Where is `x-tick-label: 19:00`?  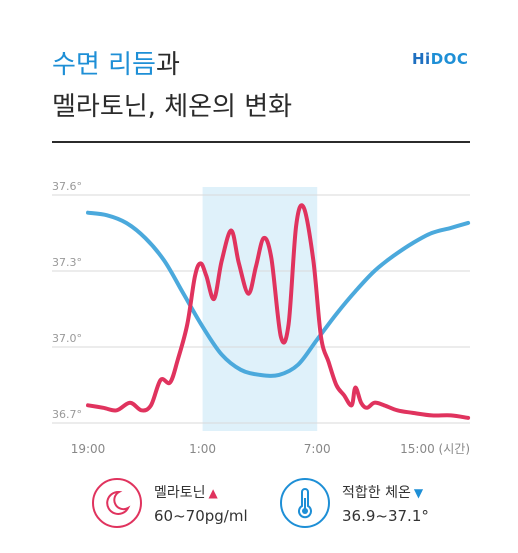
x-tick-label: 19:00 is located at coordinates (88, 449).